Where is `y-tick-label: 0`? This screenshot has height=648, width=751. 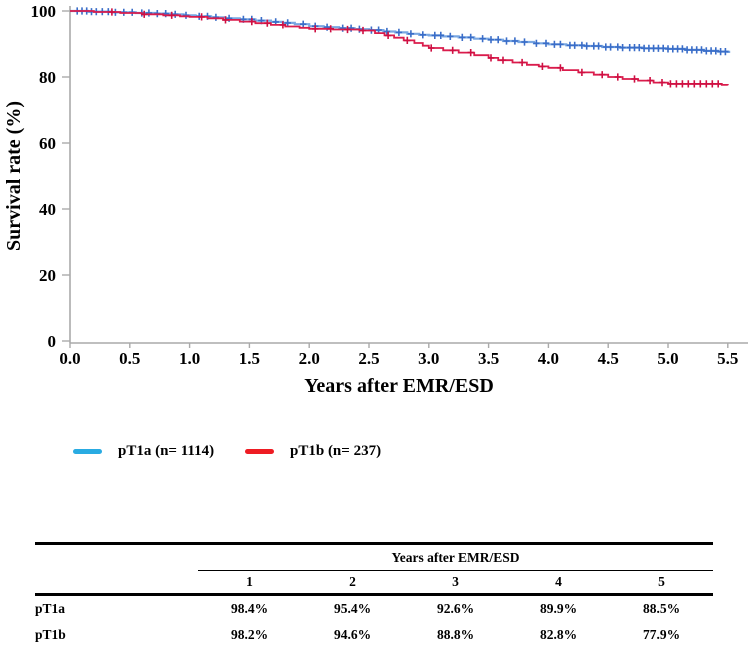
y-tick-label: 0 is located at coordinates (52, 341).